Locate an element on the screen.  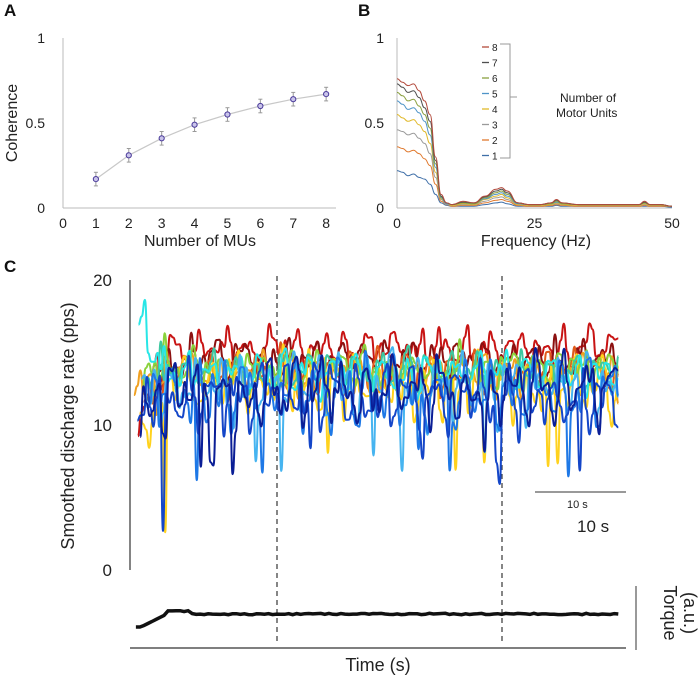
panel-b-x-tick: 25 is located at coordinates (535, 223).